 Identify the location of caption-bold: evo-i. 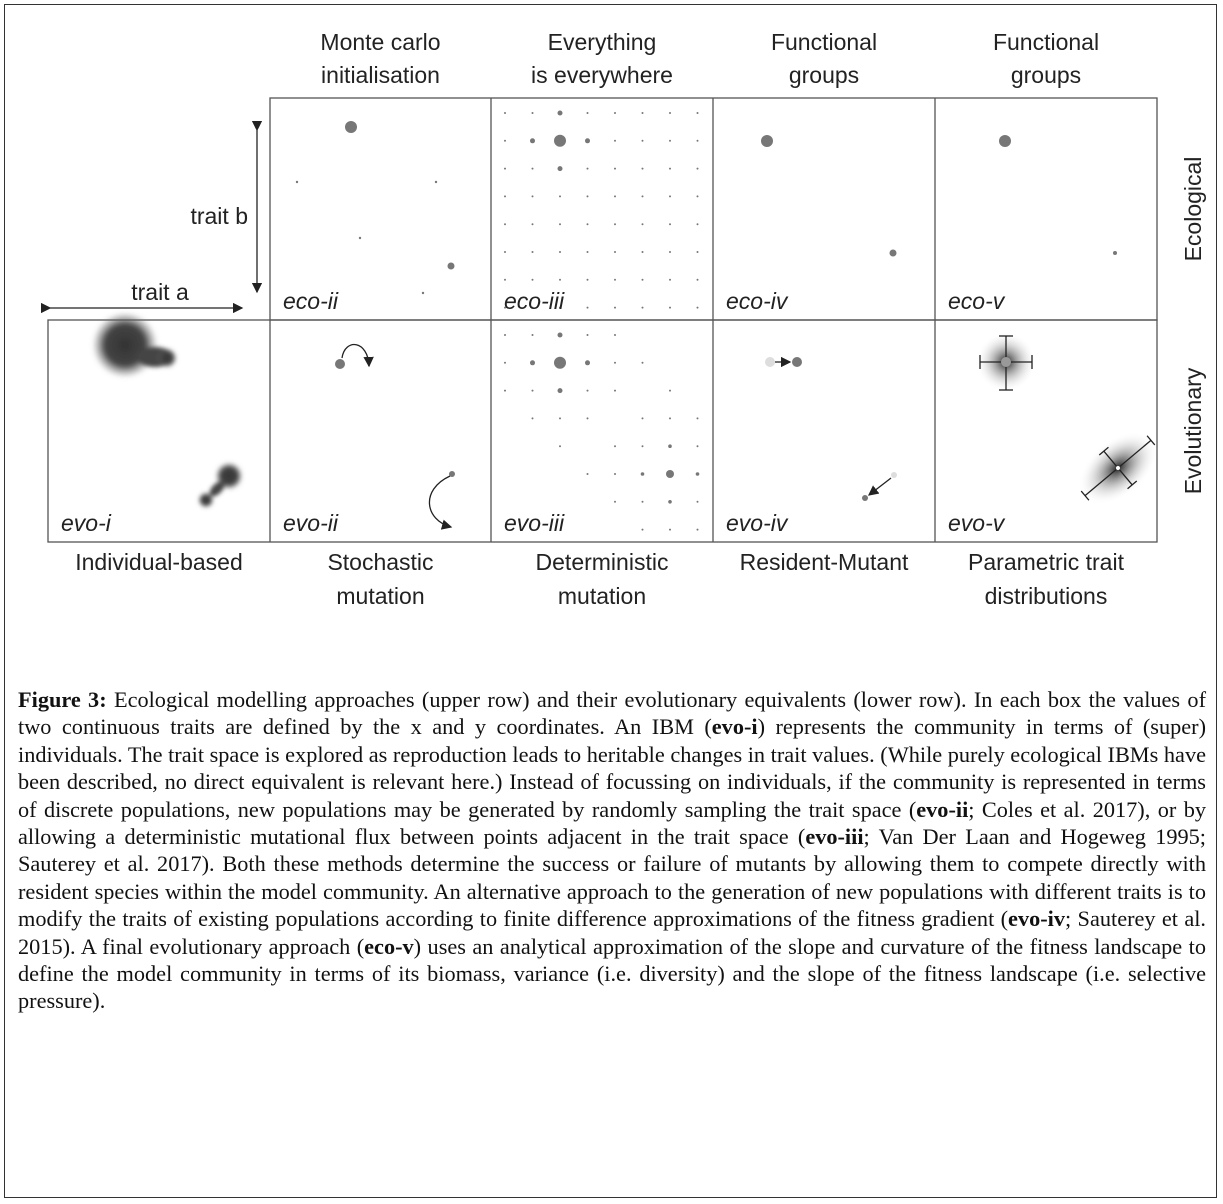
(734, 727).